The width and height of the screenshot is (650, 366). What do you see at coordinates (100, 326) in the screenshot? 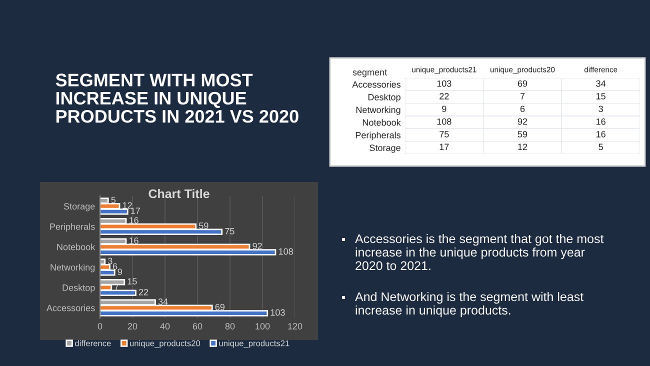
I see `x-tick-label: 0` at bounding box center [100, 326].